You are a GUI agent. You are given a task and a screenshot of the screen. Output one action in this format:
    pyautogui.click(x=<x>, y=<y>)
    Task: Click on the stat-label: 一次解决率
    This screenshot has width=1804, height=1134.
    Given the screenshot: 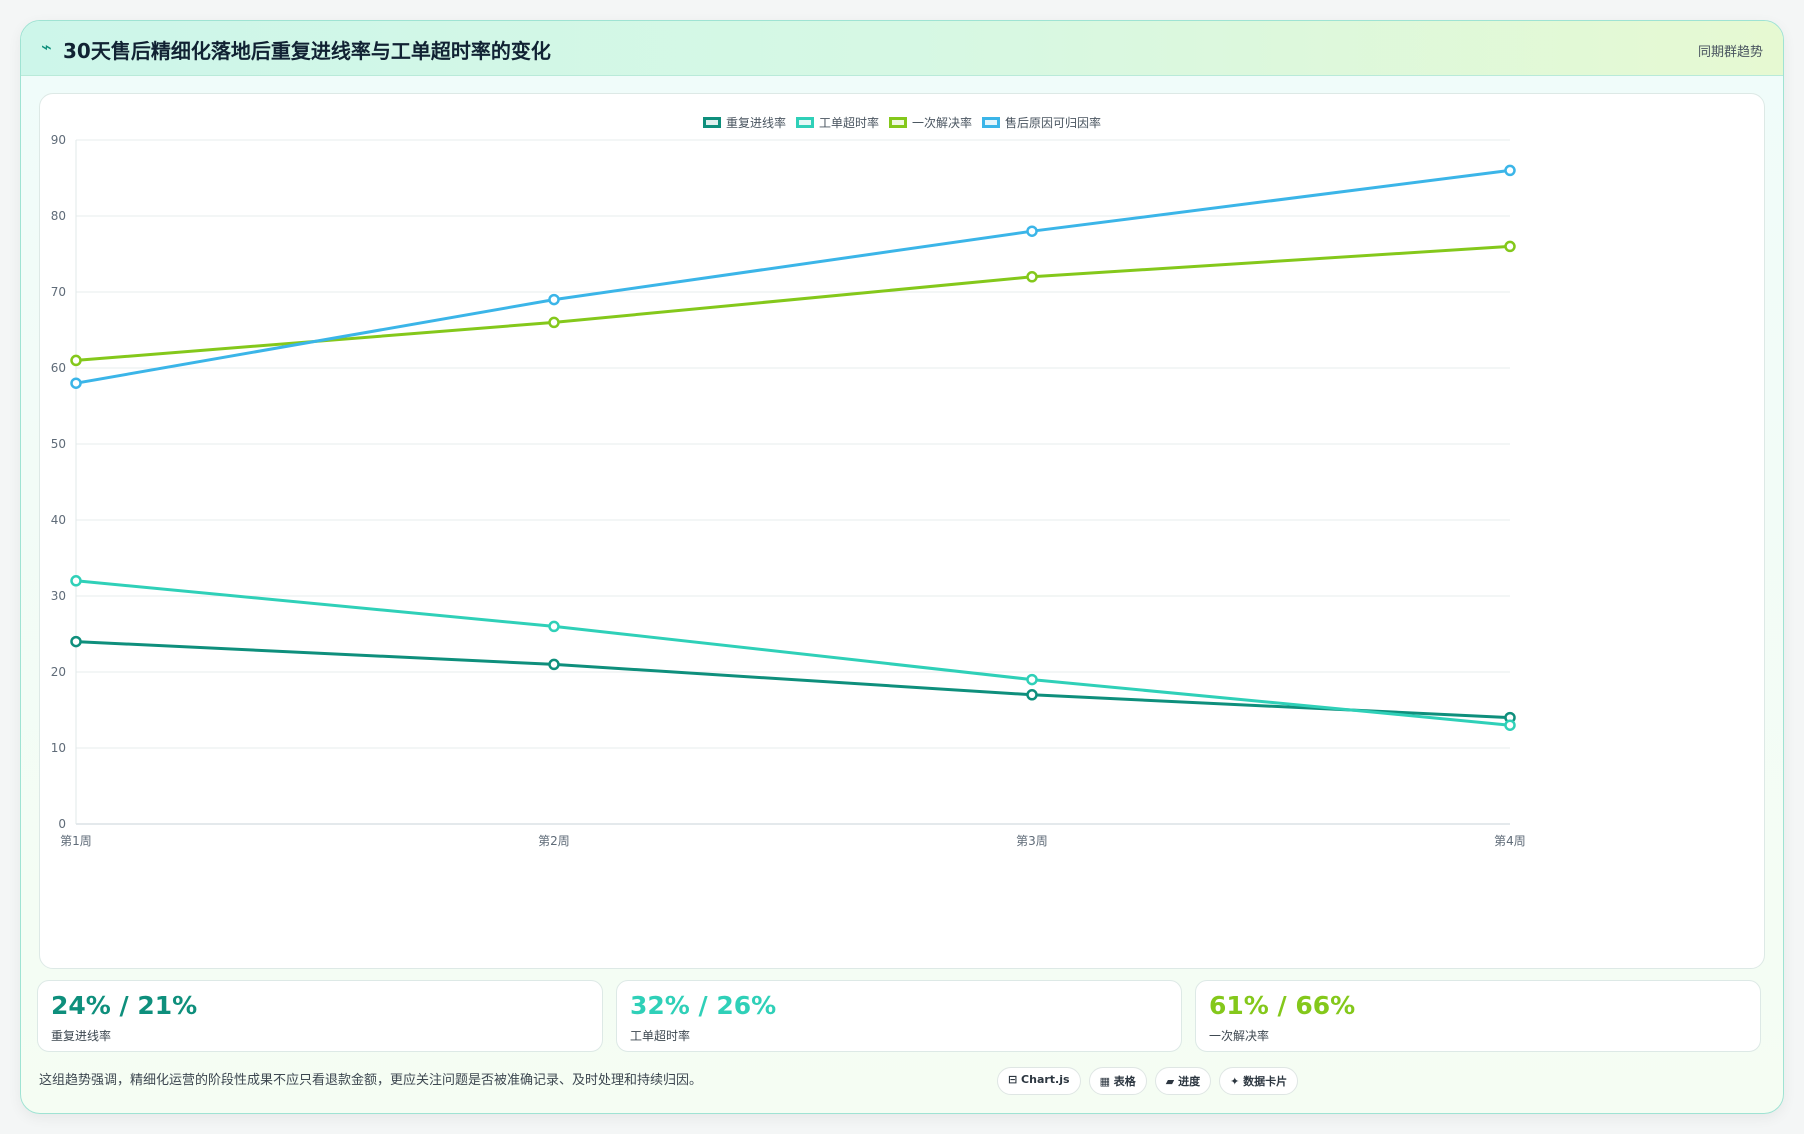 What is the action you would take?
    pyautogui.click(x=1239, y=1036)
    